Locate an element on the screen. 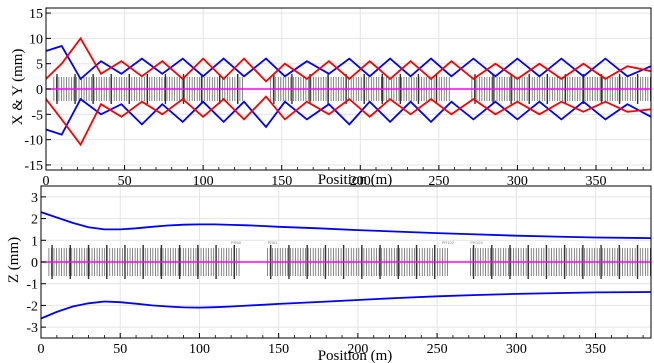 This screenshot has height=363, width=654. transverse-x-tick-label: 50 is located at coordinates (125, 181).